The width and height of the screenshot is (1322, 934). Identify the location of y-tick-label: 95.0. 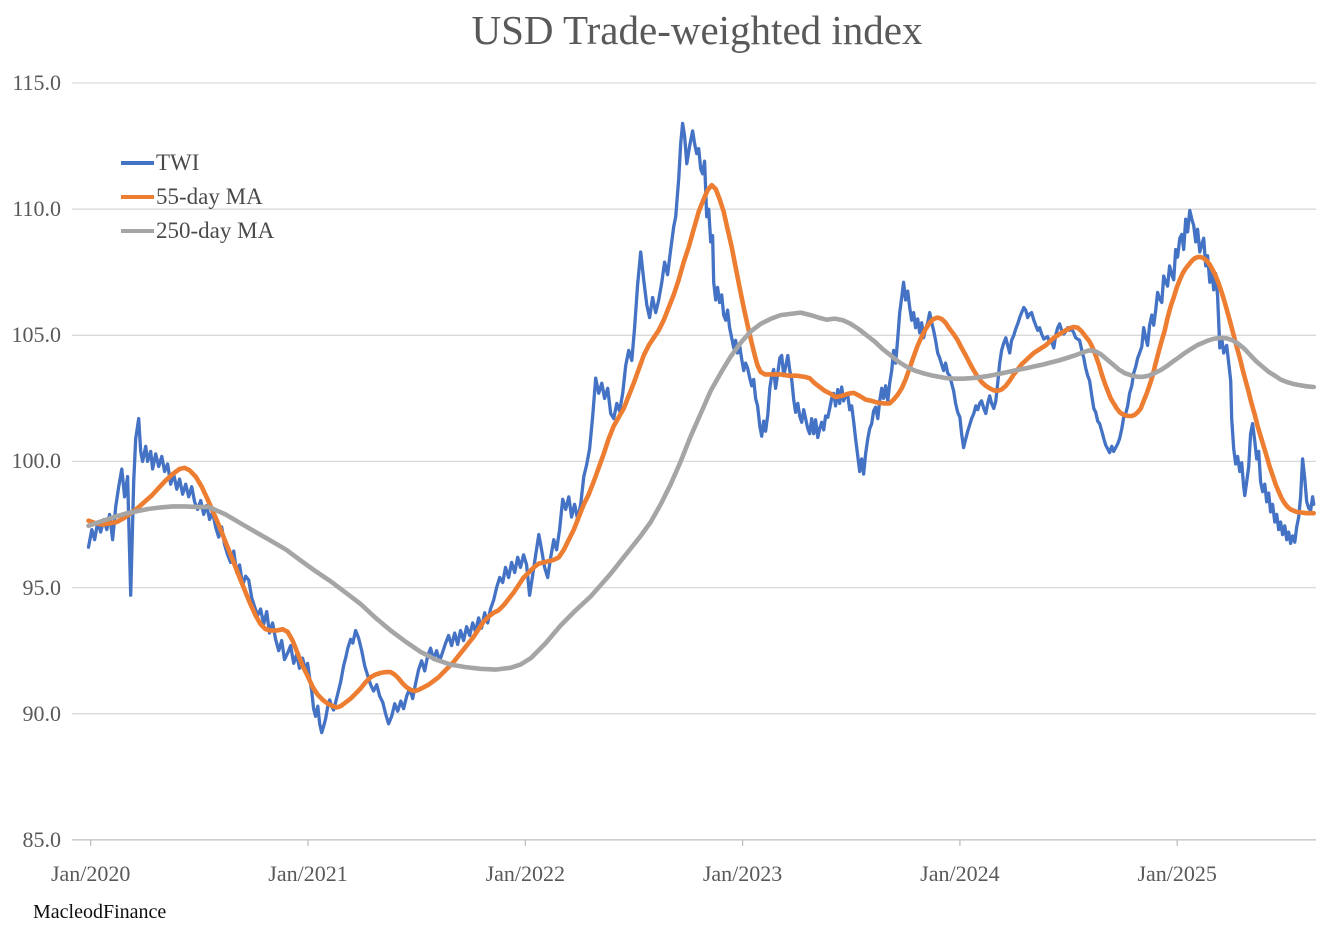
(42, 587).